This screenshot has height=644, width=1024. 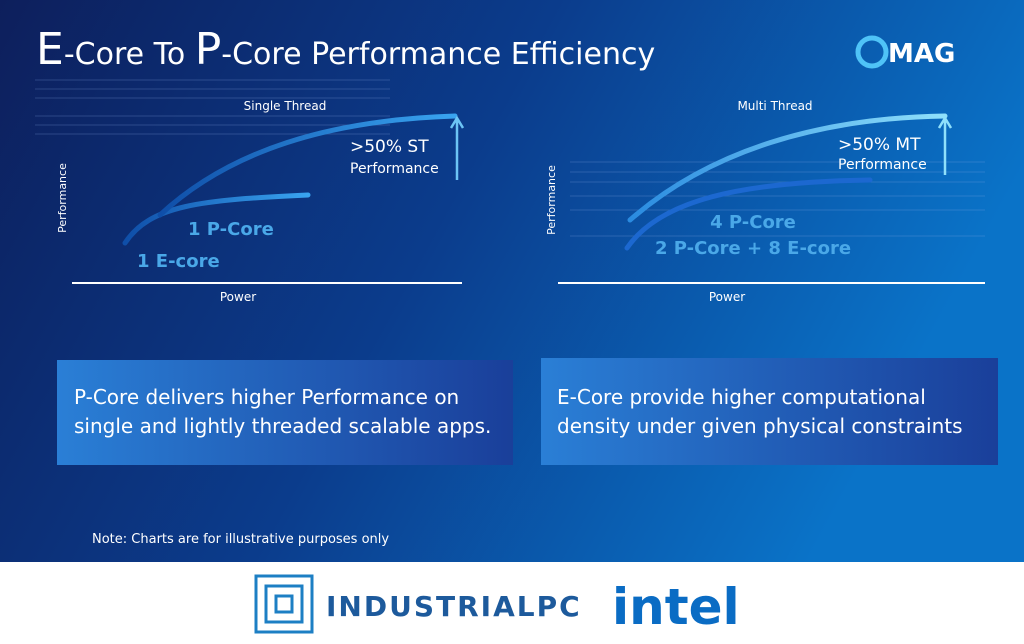 What do you see at coordinates (266, 397) in the screenshot?
I see `box-text: P-Core delivers higher Performance on` at bounding box center [266, 397].